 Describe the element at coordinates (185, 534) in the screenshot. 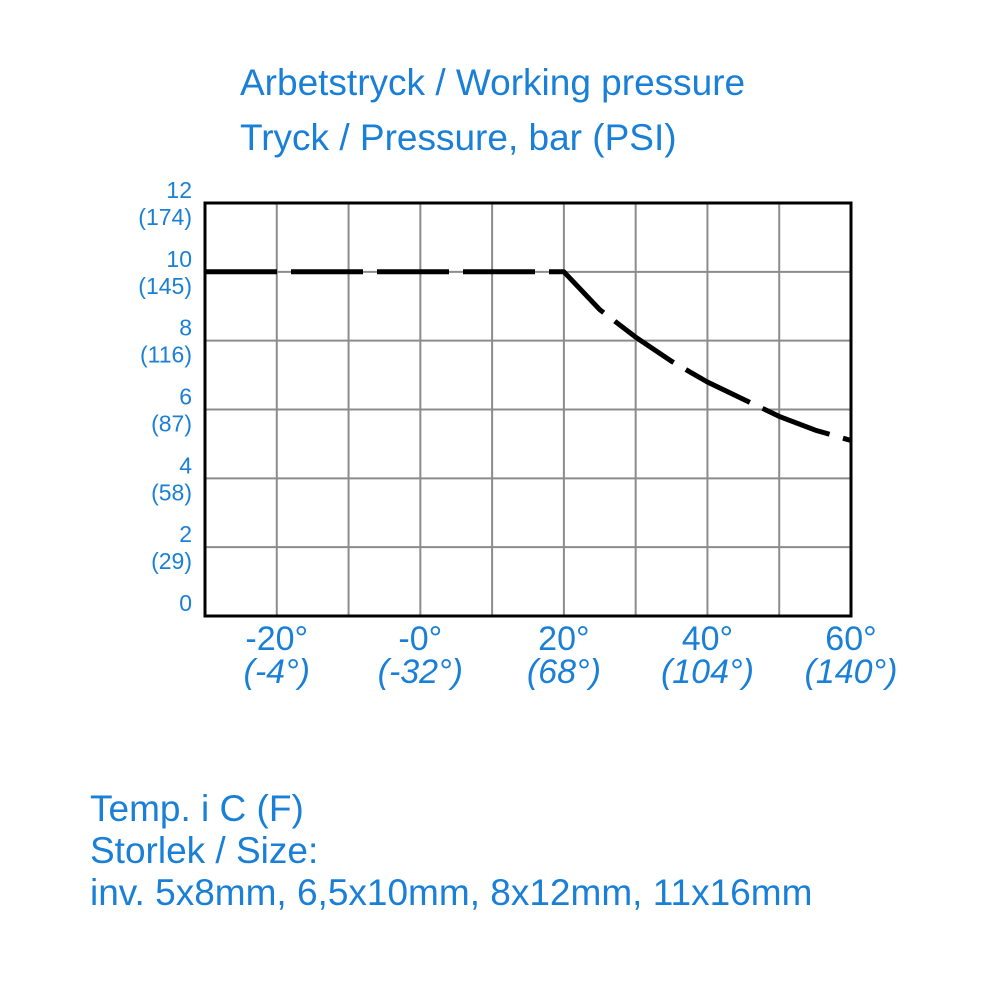

I see `y-tick-label-bar: 2` at that location.